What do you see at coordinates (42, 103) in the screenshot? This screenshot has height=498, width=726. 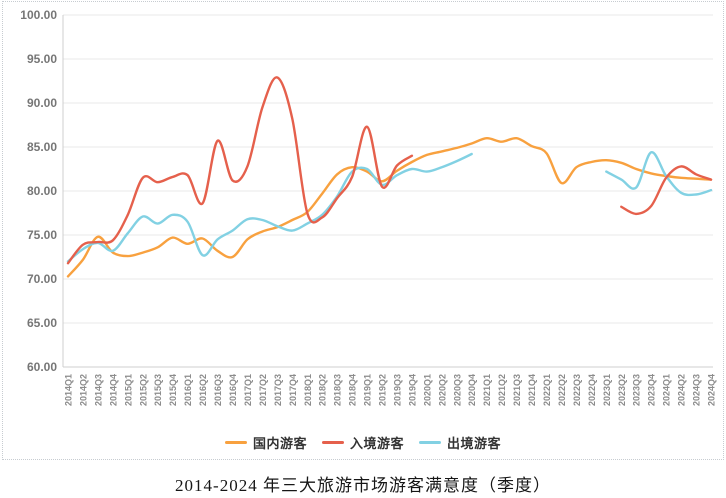 I see `y-tick-label: 90.00` at bounding box center [42, 103].